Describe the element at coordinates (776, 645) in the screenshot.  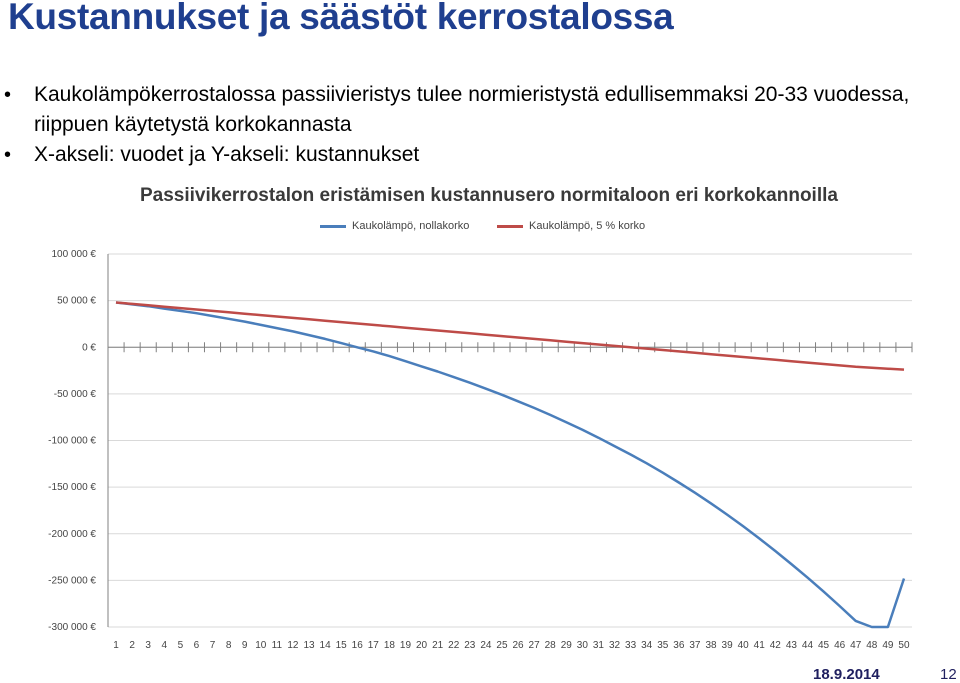
I see `x-tick-label: 42` at that location.